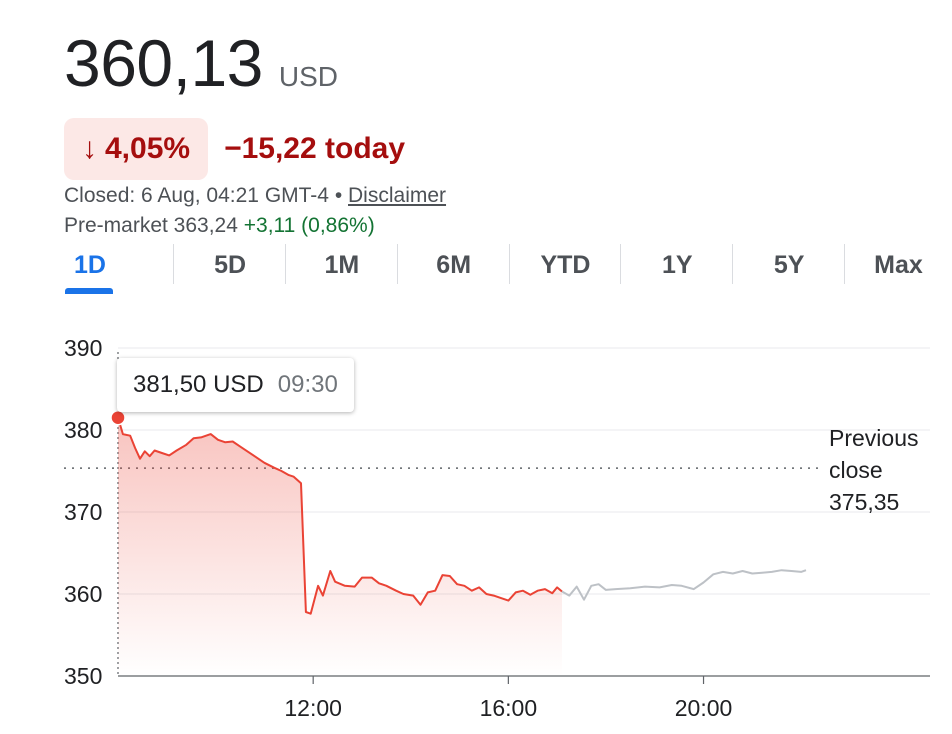 The height and width of the screenshot is (734, 952). I want to click on active-tab-indicator, so click(89, 291).